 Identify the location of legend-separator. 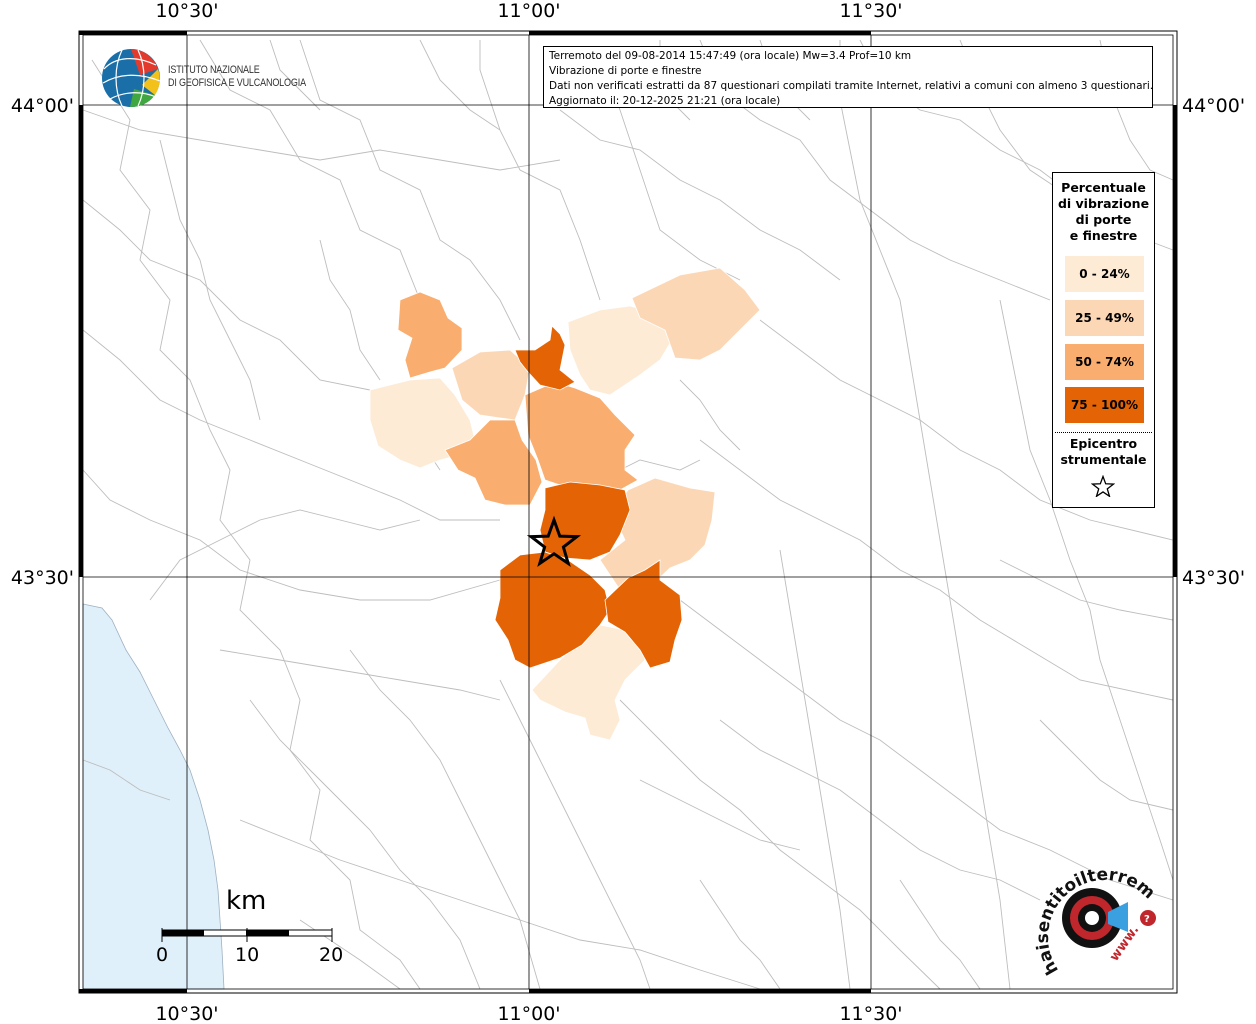
(1103, 432).